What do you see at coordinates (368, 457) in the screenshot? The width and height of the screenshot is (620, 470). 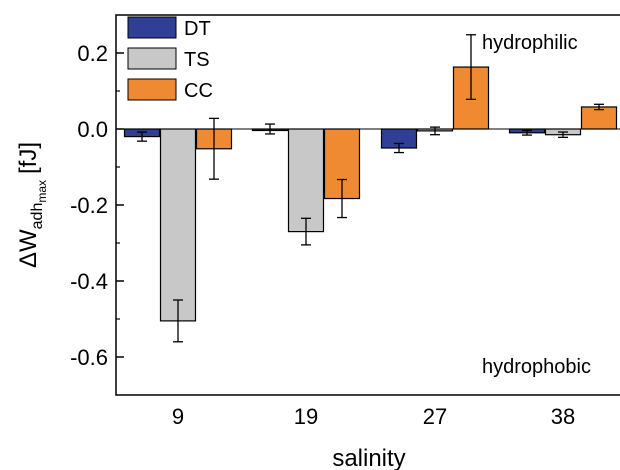 I see `x-axis-title: salinity` at bounding box center [368, 457].